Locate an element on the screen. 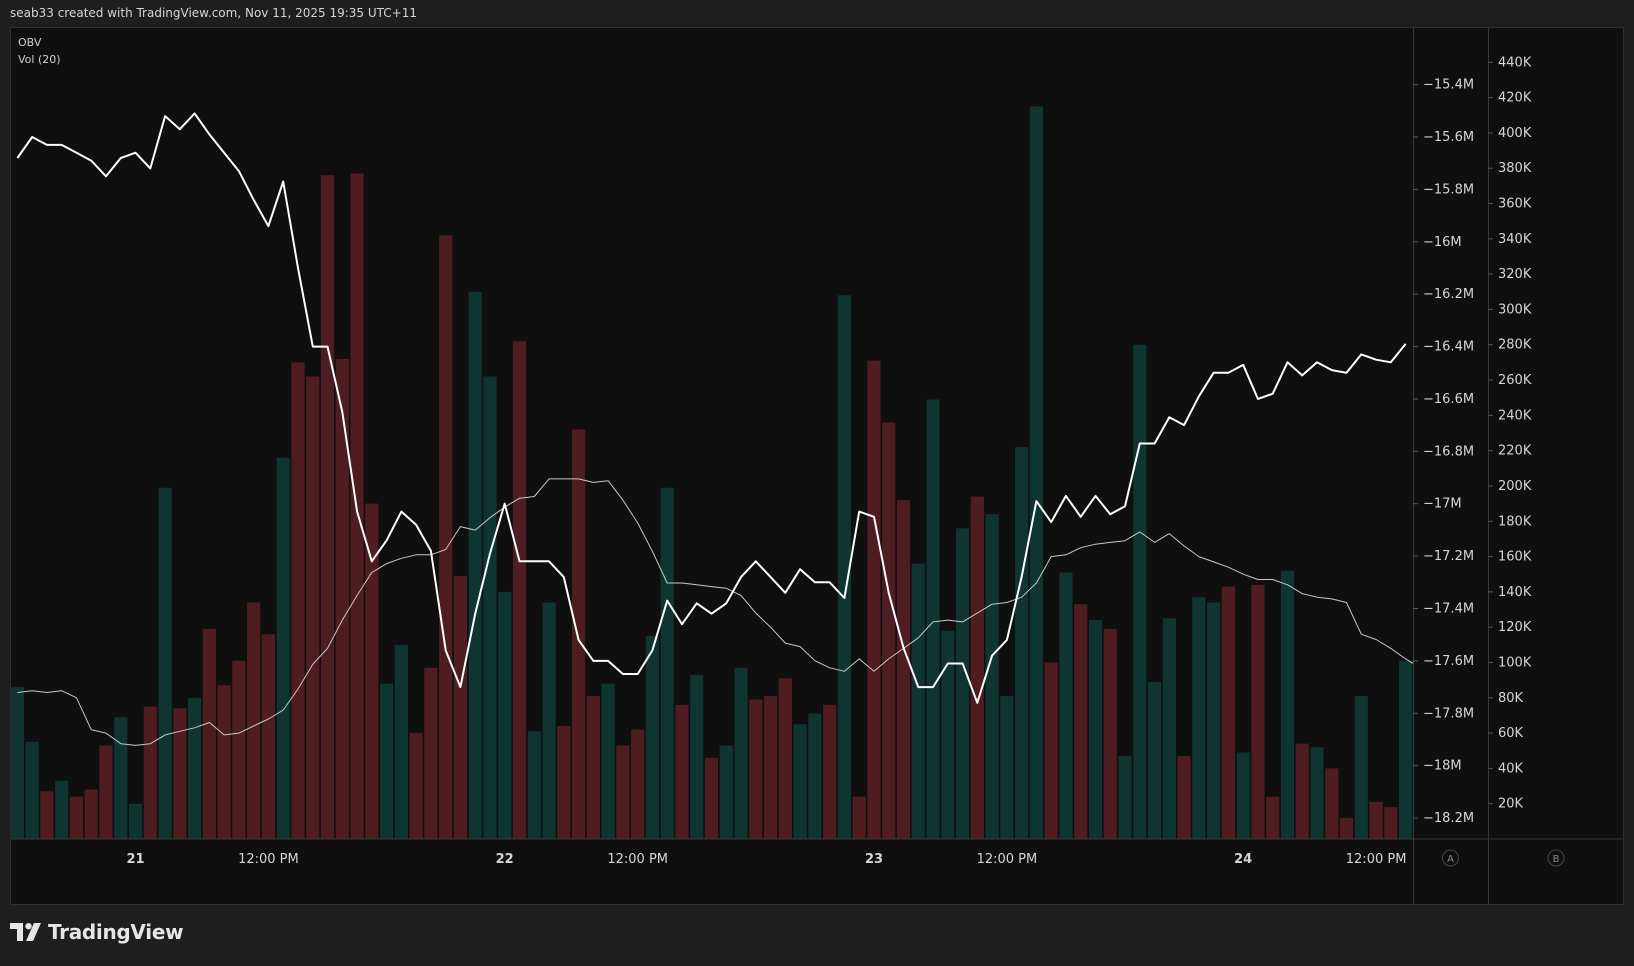 The image size is (1634, 966). volume-tick-label: 180K is located at coordinates (1515, 521).